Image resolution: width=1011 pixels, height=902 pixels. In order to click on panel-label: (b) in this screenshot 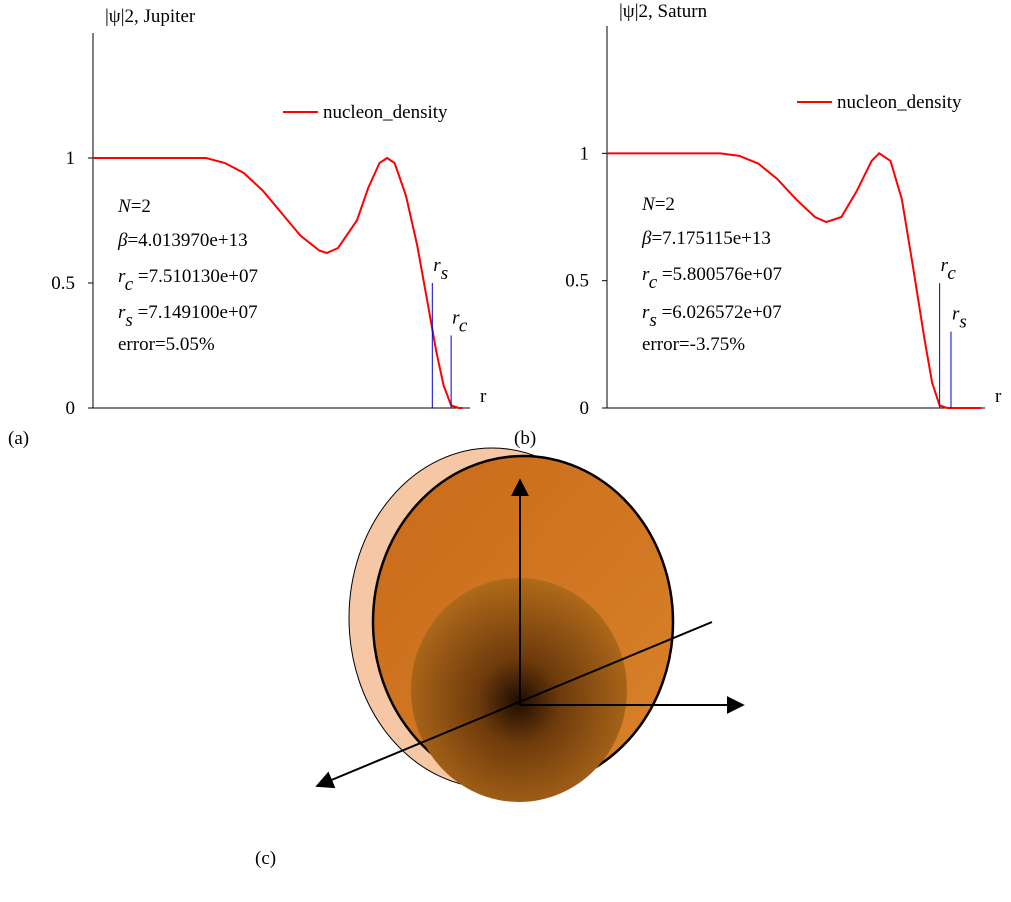, I will do `click(525, 438)`.